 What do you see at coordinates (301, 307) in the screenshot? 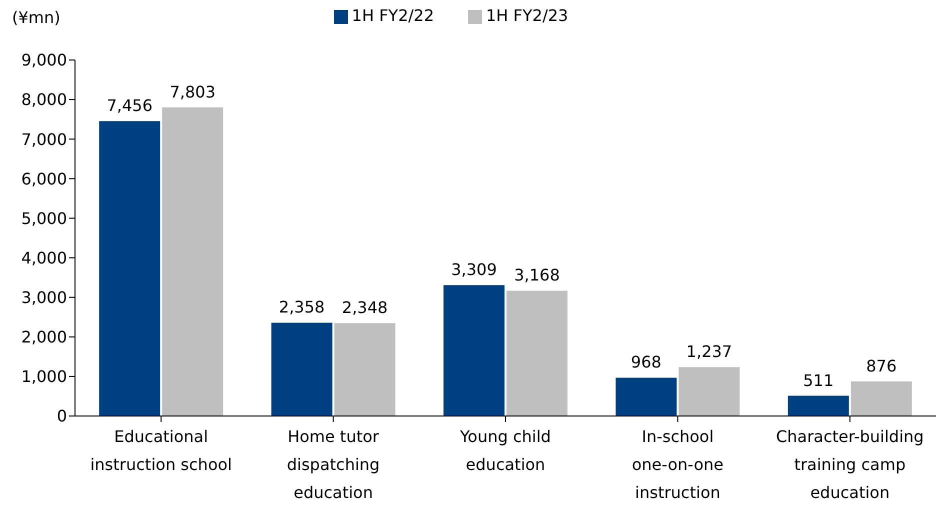
I see `data-label: 2,358` at bounding box center [301, 307].